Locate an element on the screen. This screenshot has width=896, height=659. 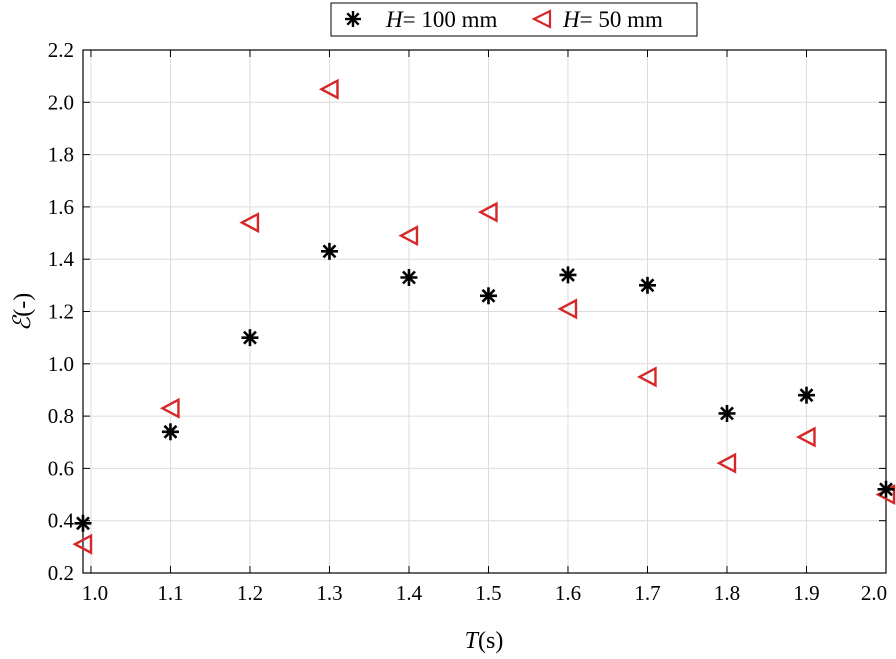
y-tick-label: 1.2 is located at coordinates (61, 312).